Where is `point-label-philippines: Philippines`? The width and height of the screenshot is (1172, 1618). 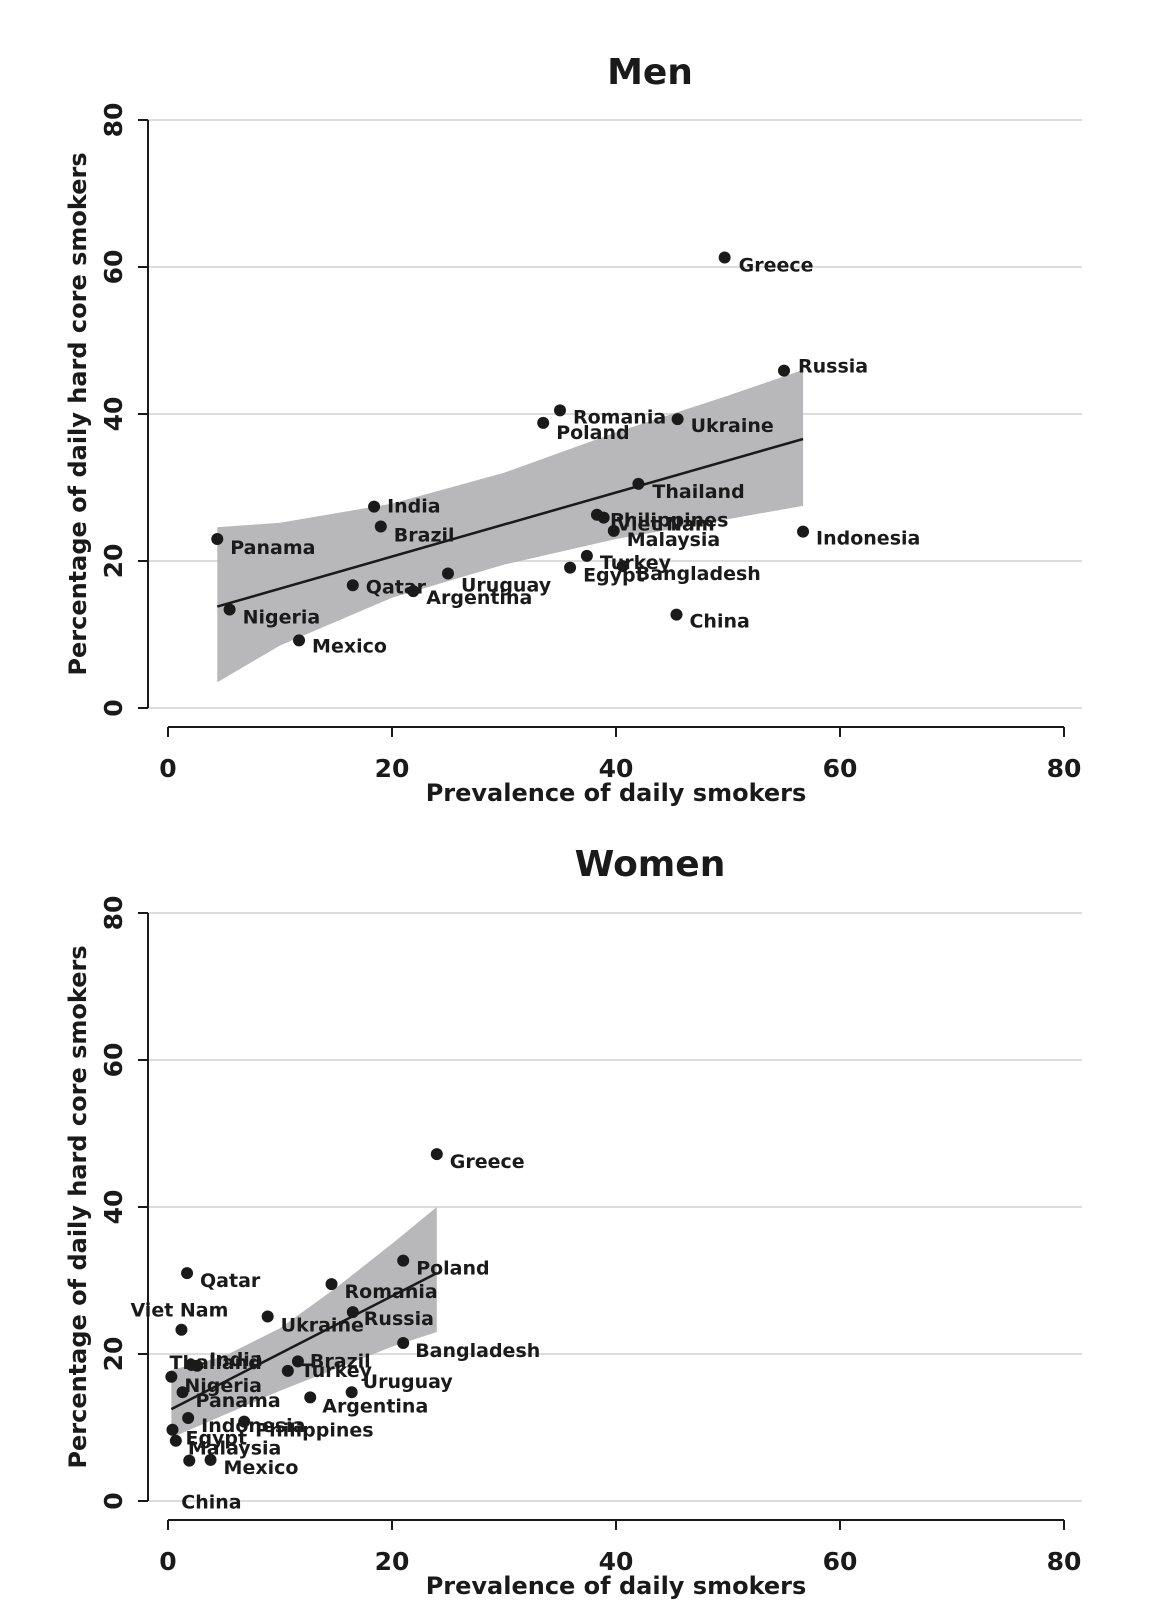 point-label-philippines: Philippines is located at coordinates (669, 521).